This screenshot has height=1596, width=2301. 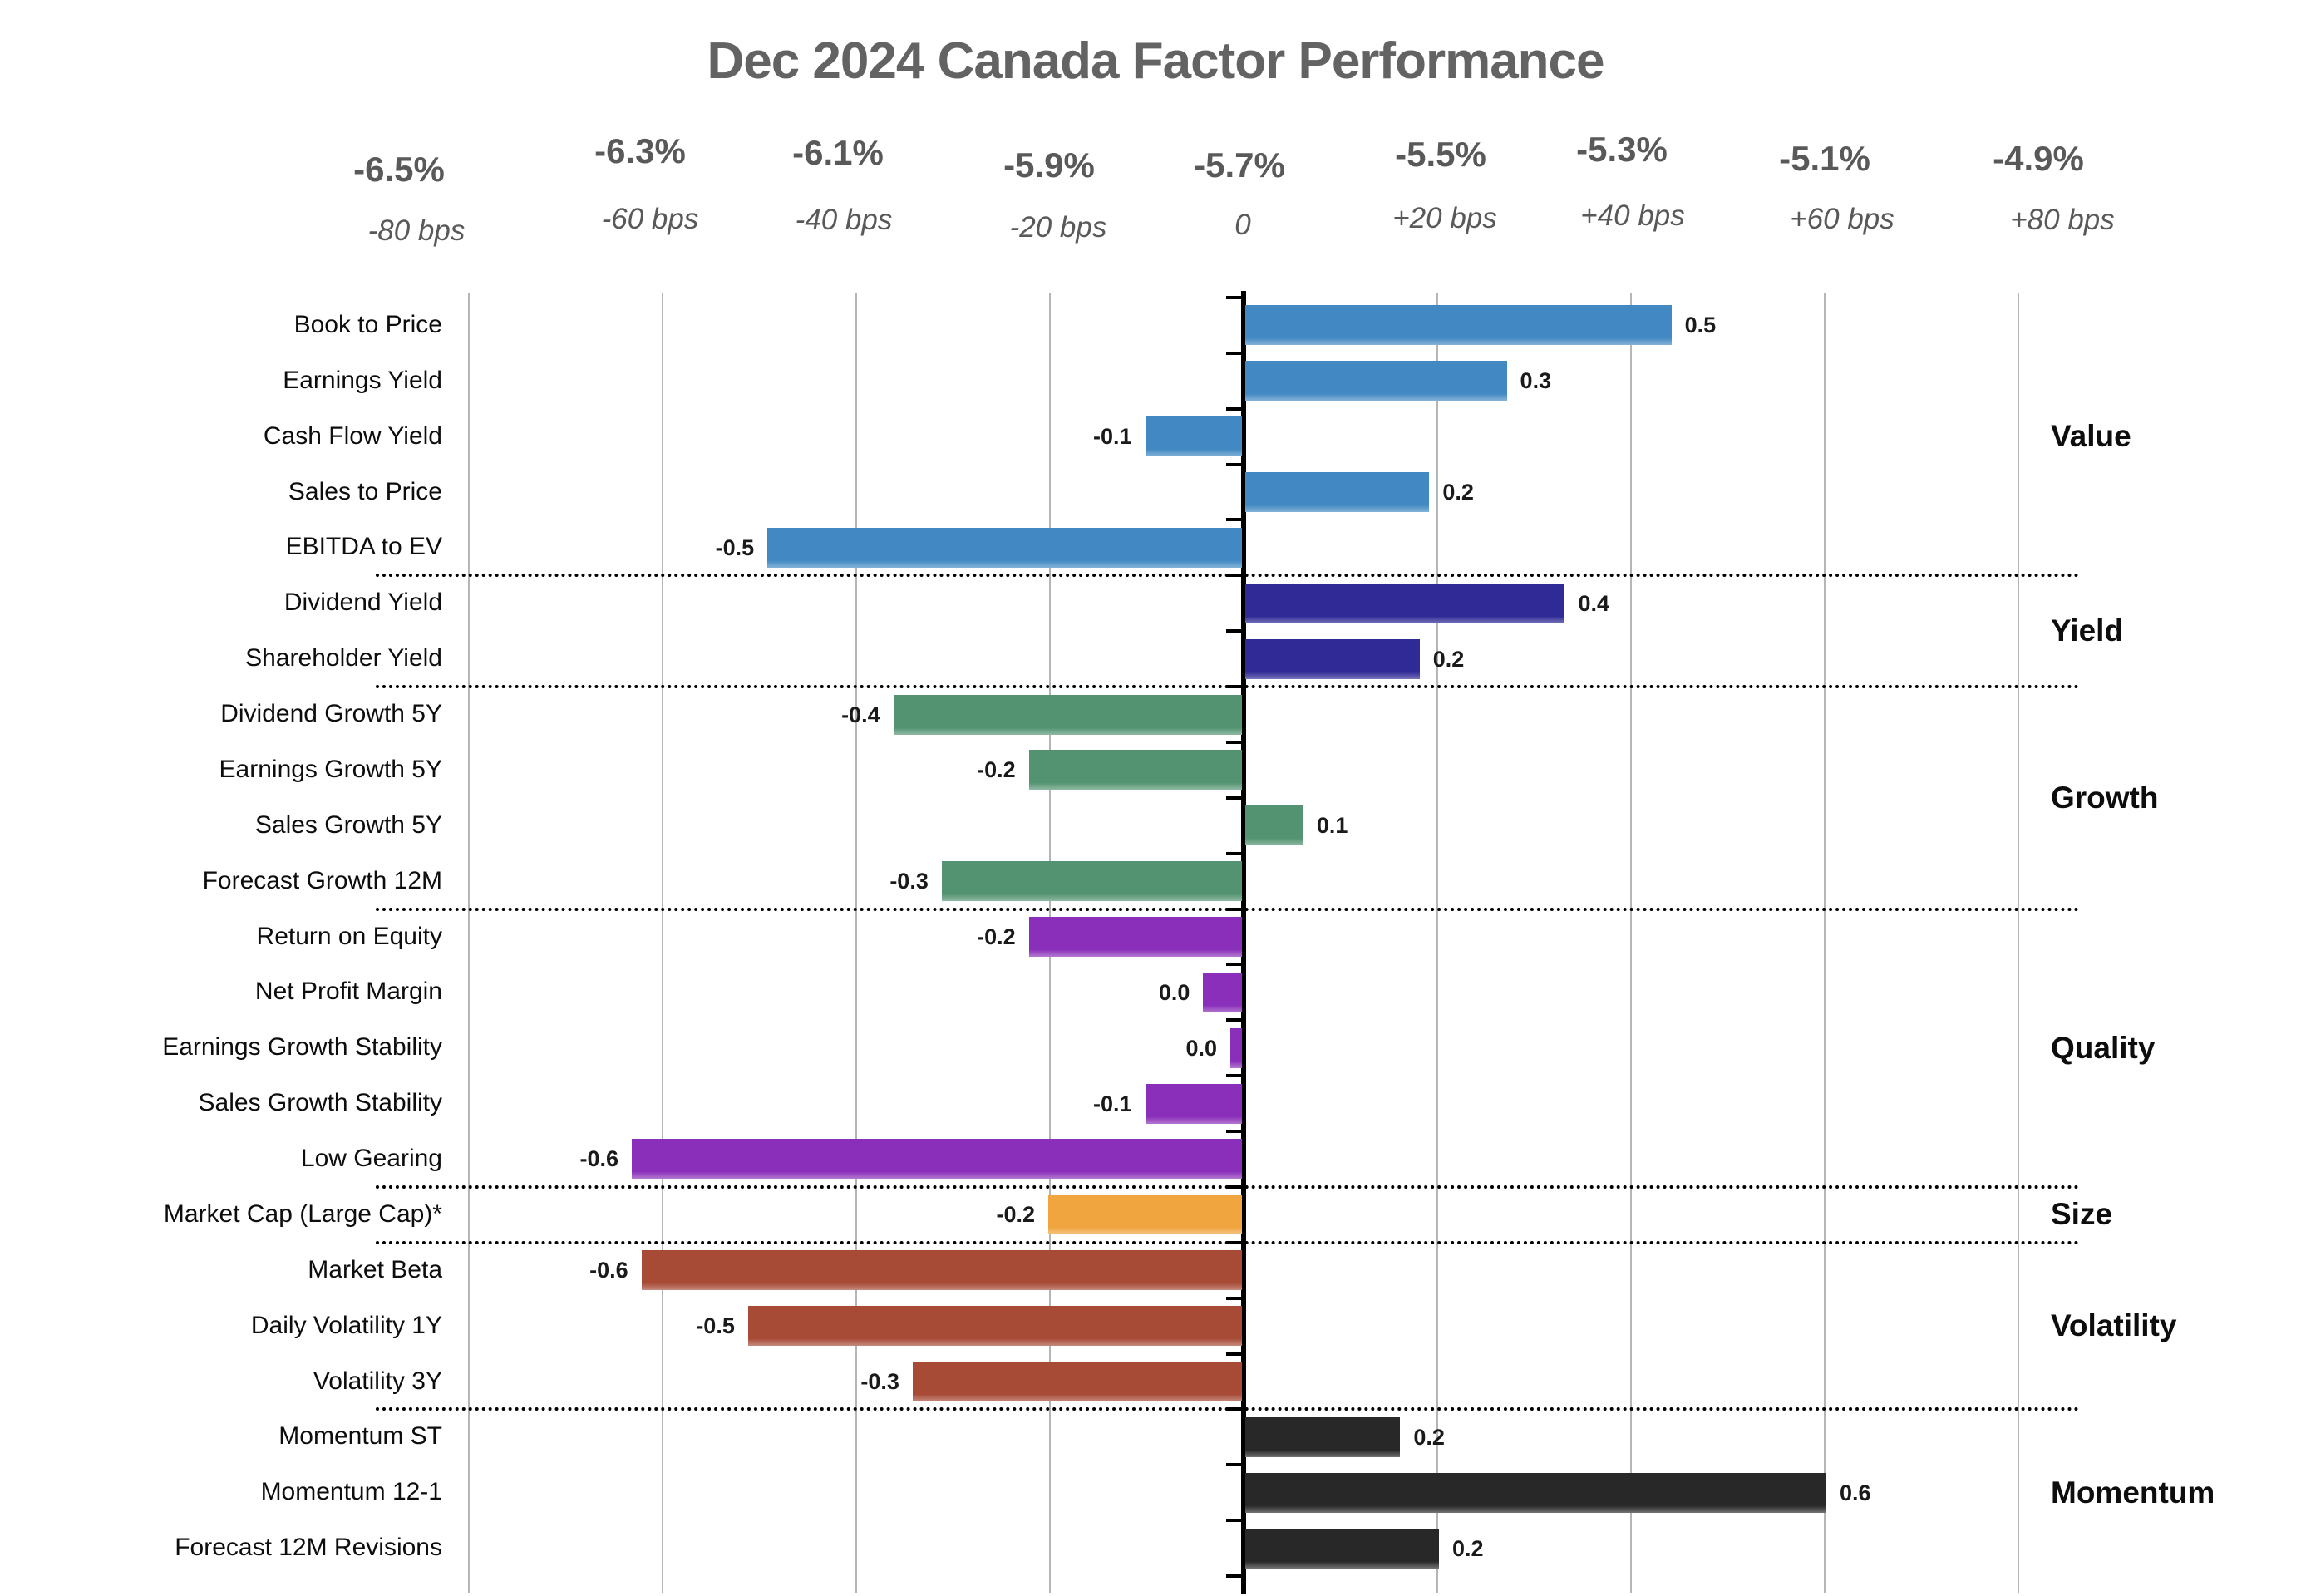 What do you see at coordinates (2105, 797) in the screenshot?
I see `category-label: Growth` at bounding box center [2105, 797].